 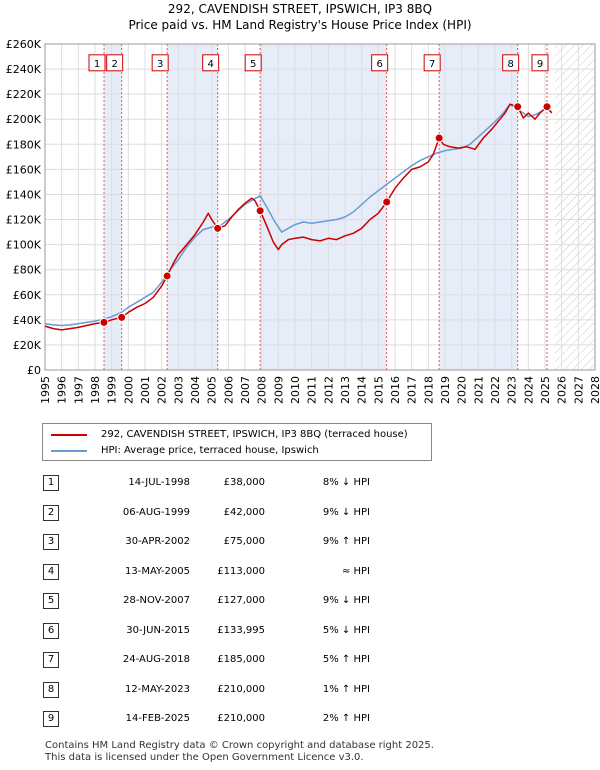 What do you see at coordinates (27, 270) in the screenshot?
I see `y-tick-label-4: £80K` at bounding box center [27, 270].